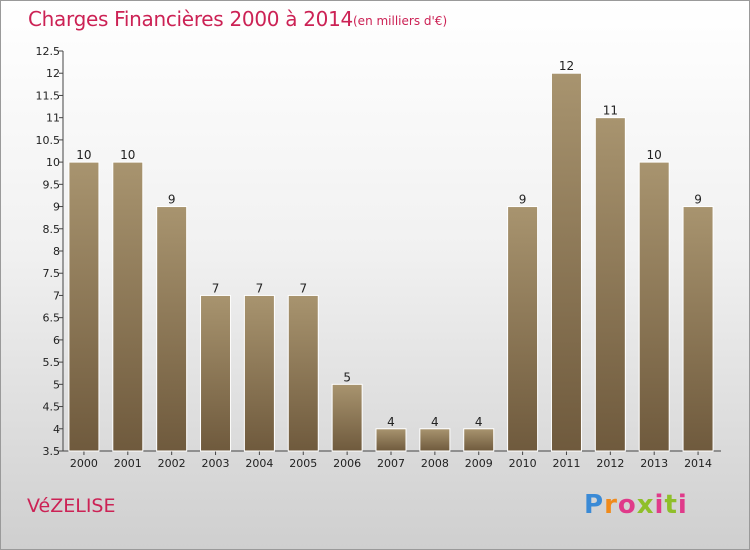  What do you see at coordinates (654, 463) in the screenshot?
I see `x-tick-label: 2013` at bounding box center [654, 463].